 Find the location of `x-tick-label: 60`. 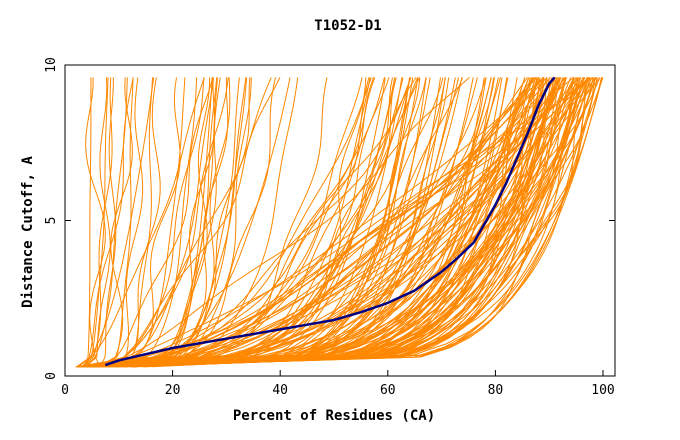

x-tick-label: 60 is located at coordinates (388, 390).